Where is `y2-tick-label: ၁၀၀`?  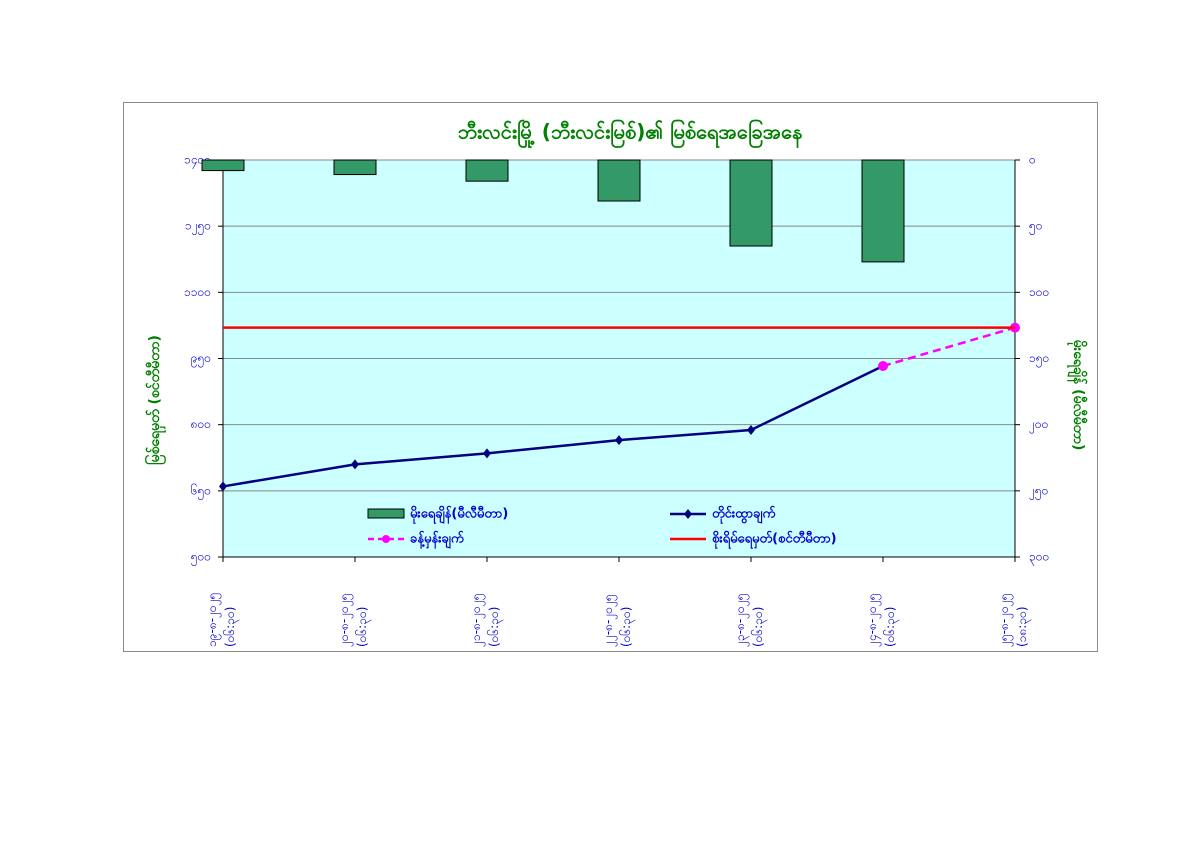
y2-tick-label: ၁၀၀ is located at coordinates (1039, 292).